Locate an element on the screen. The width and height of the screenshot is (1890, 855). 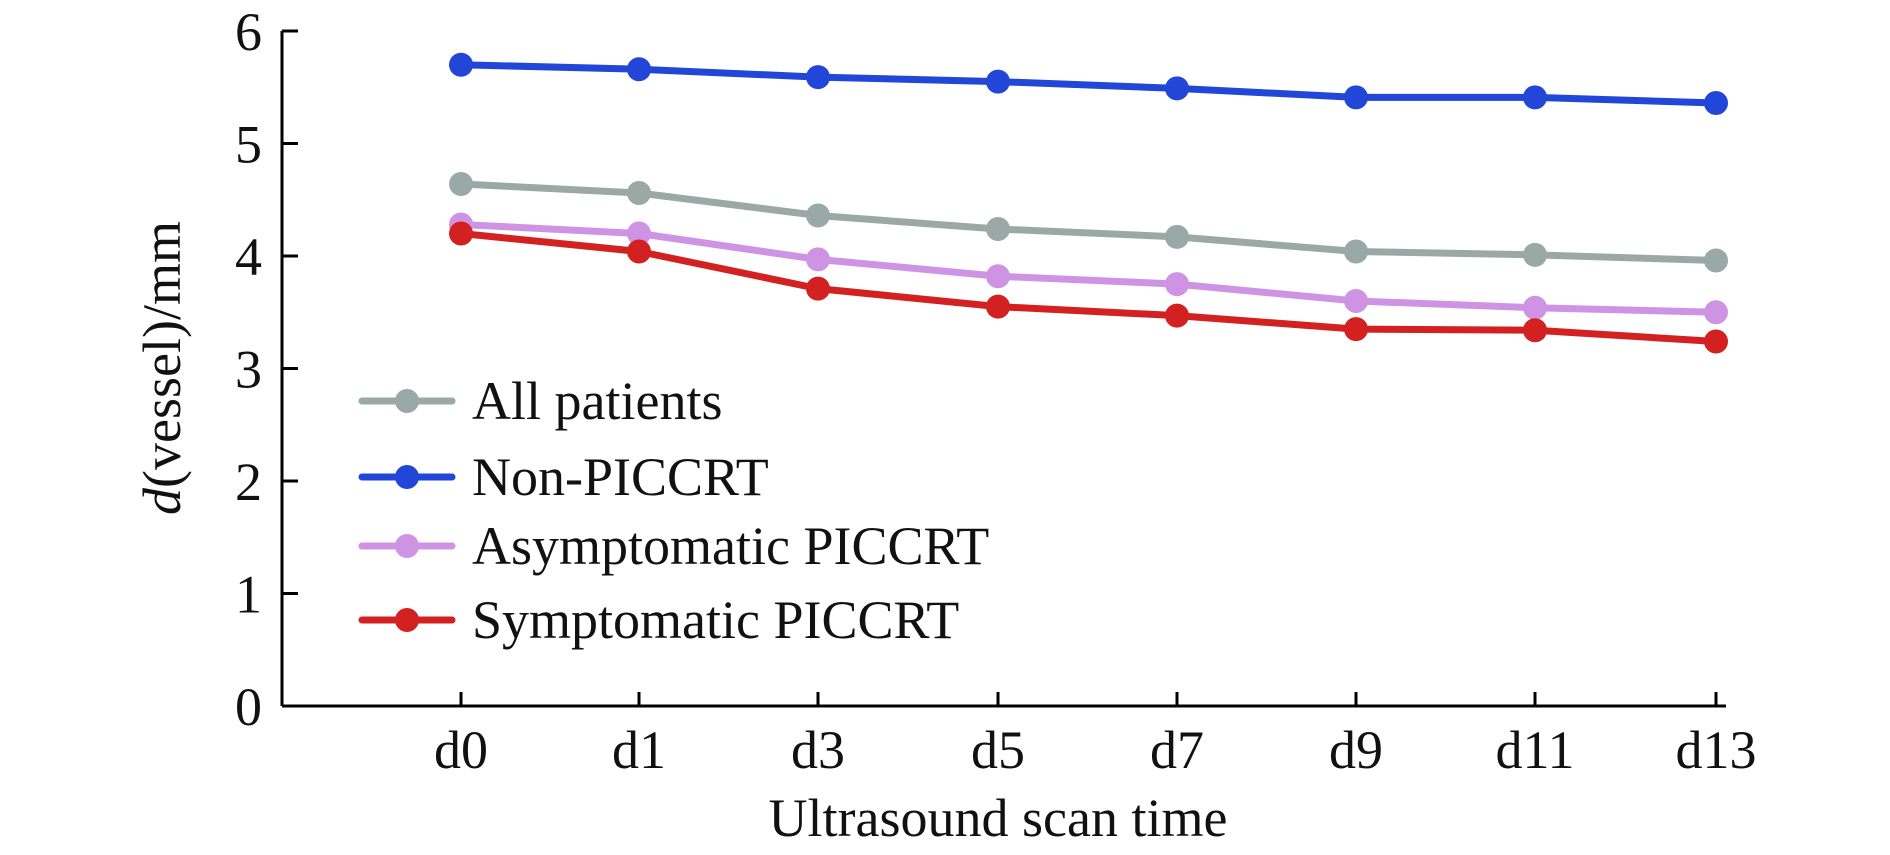
x-tick-label: d0 is located at coordinates (461, 750).